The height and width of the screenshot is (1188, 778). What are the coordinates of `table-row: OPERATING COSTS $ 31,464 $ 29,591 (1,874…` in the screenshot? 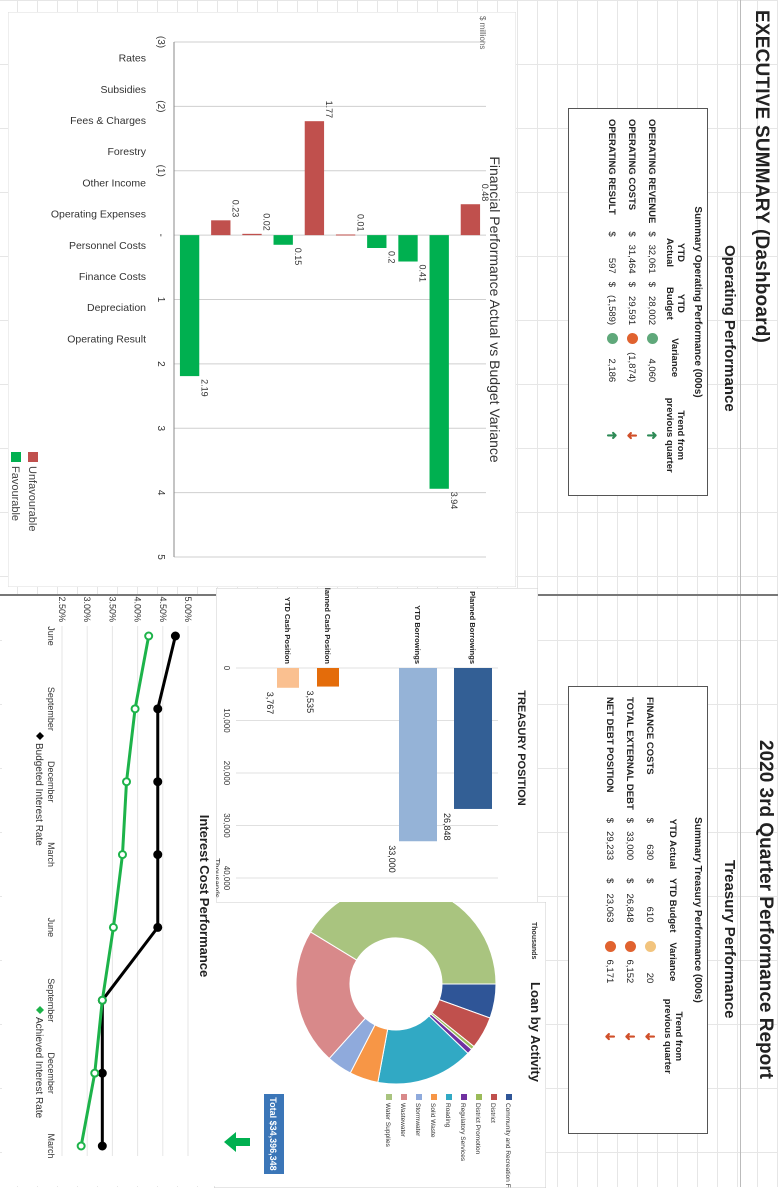 It's located at (632, 299).